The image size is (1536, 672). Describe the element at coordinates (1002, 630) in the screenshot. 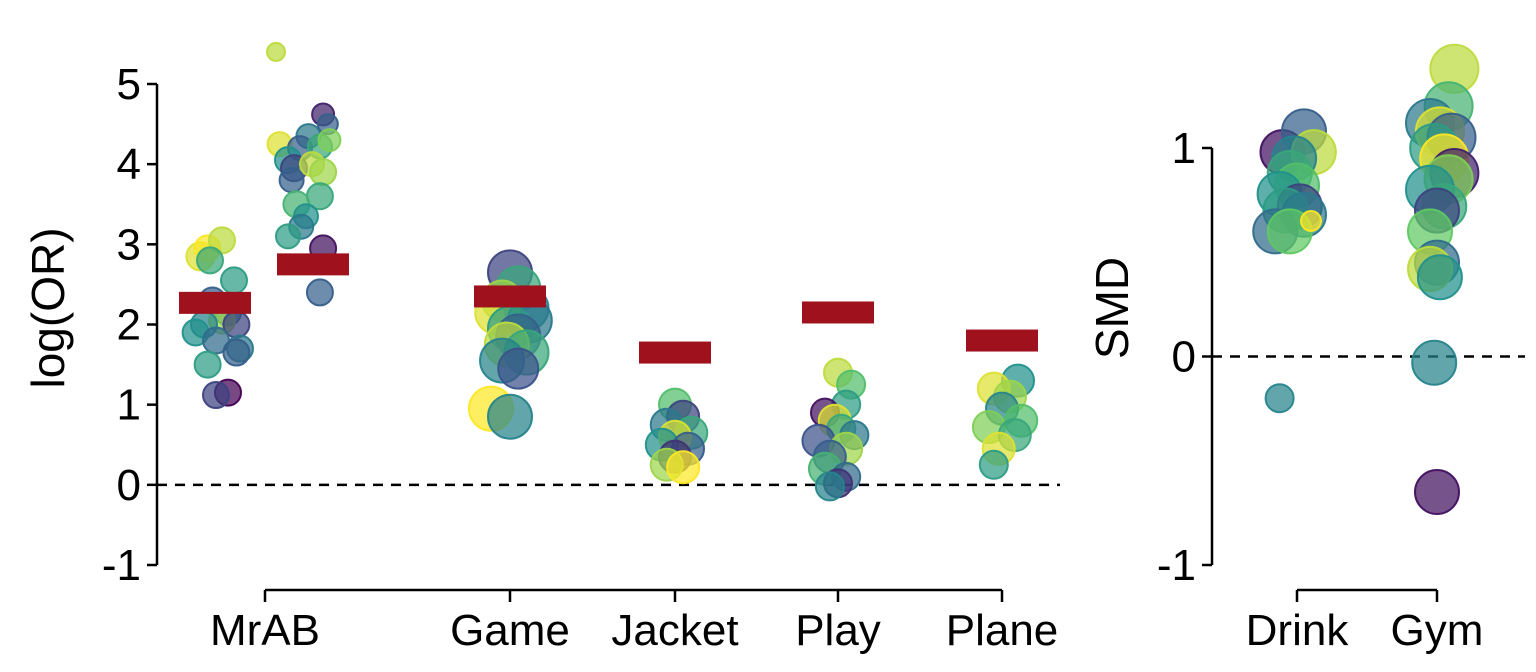

I see `x-tick-label-plane: Plane` at that location.